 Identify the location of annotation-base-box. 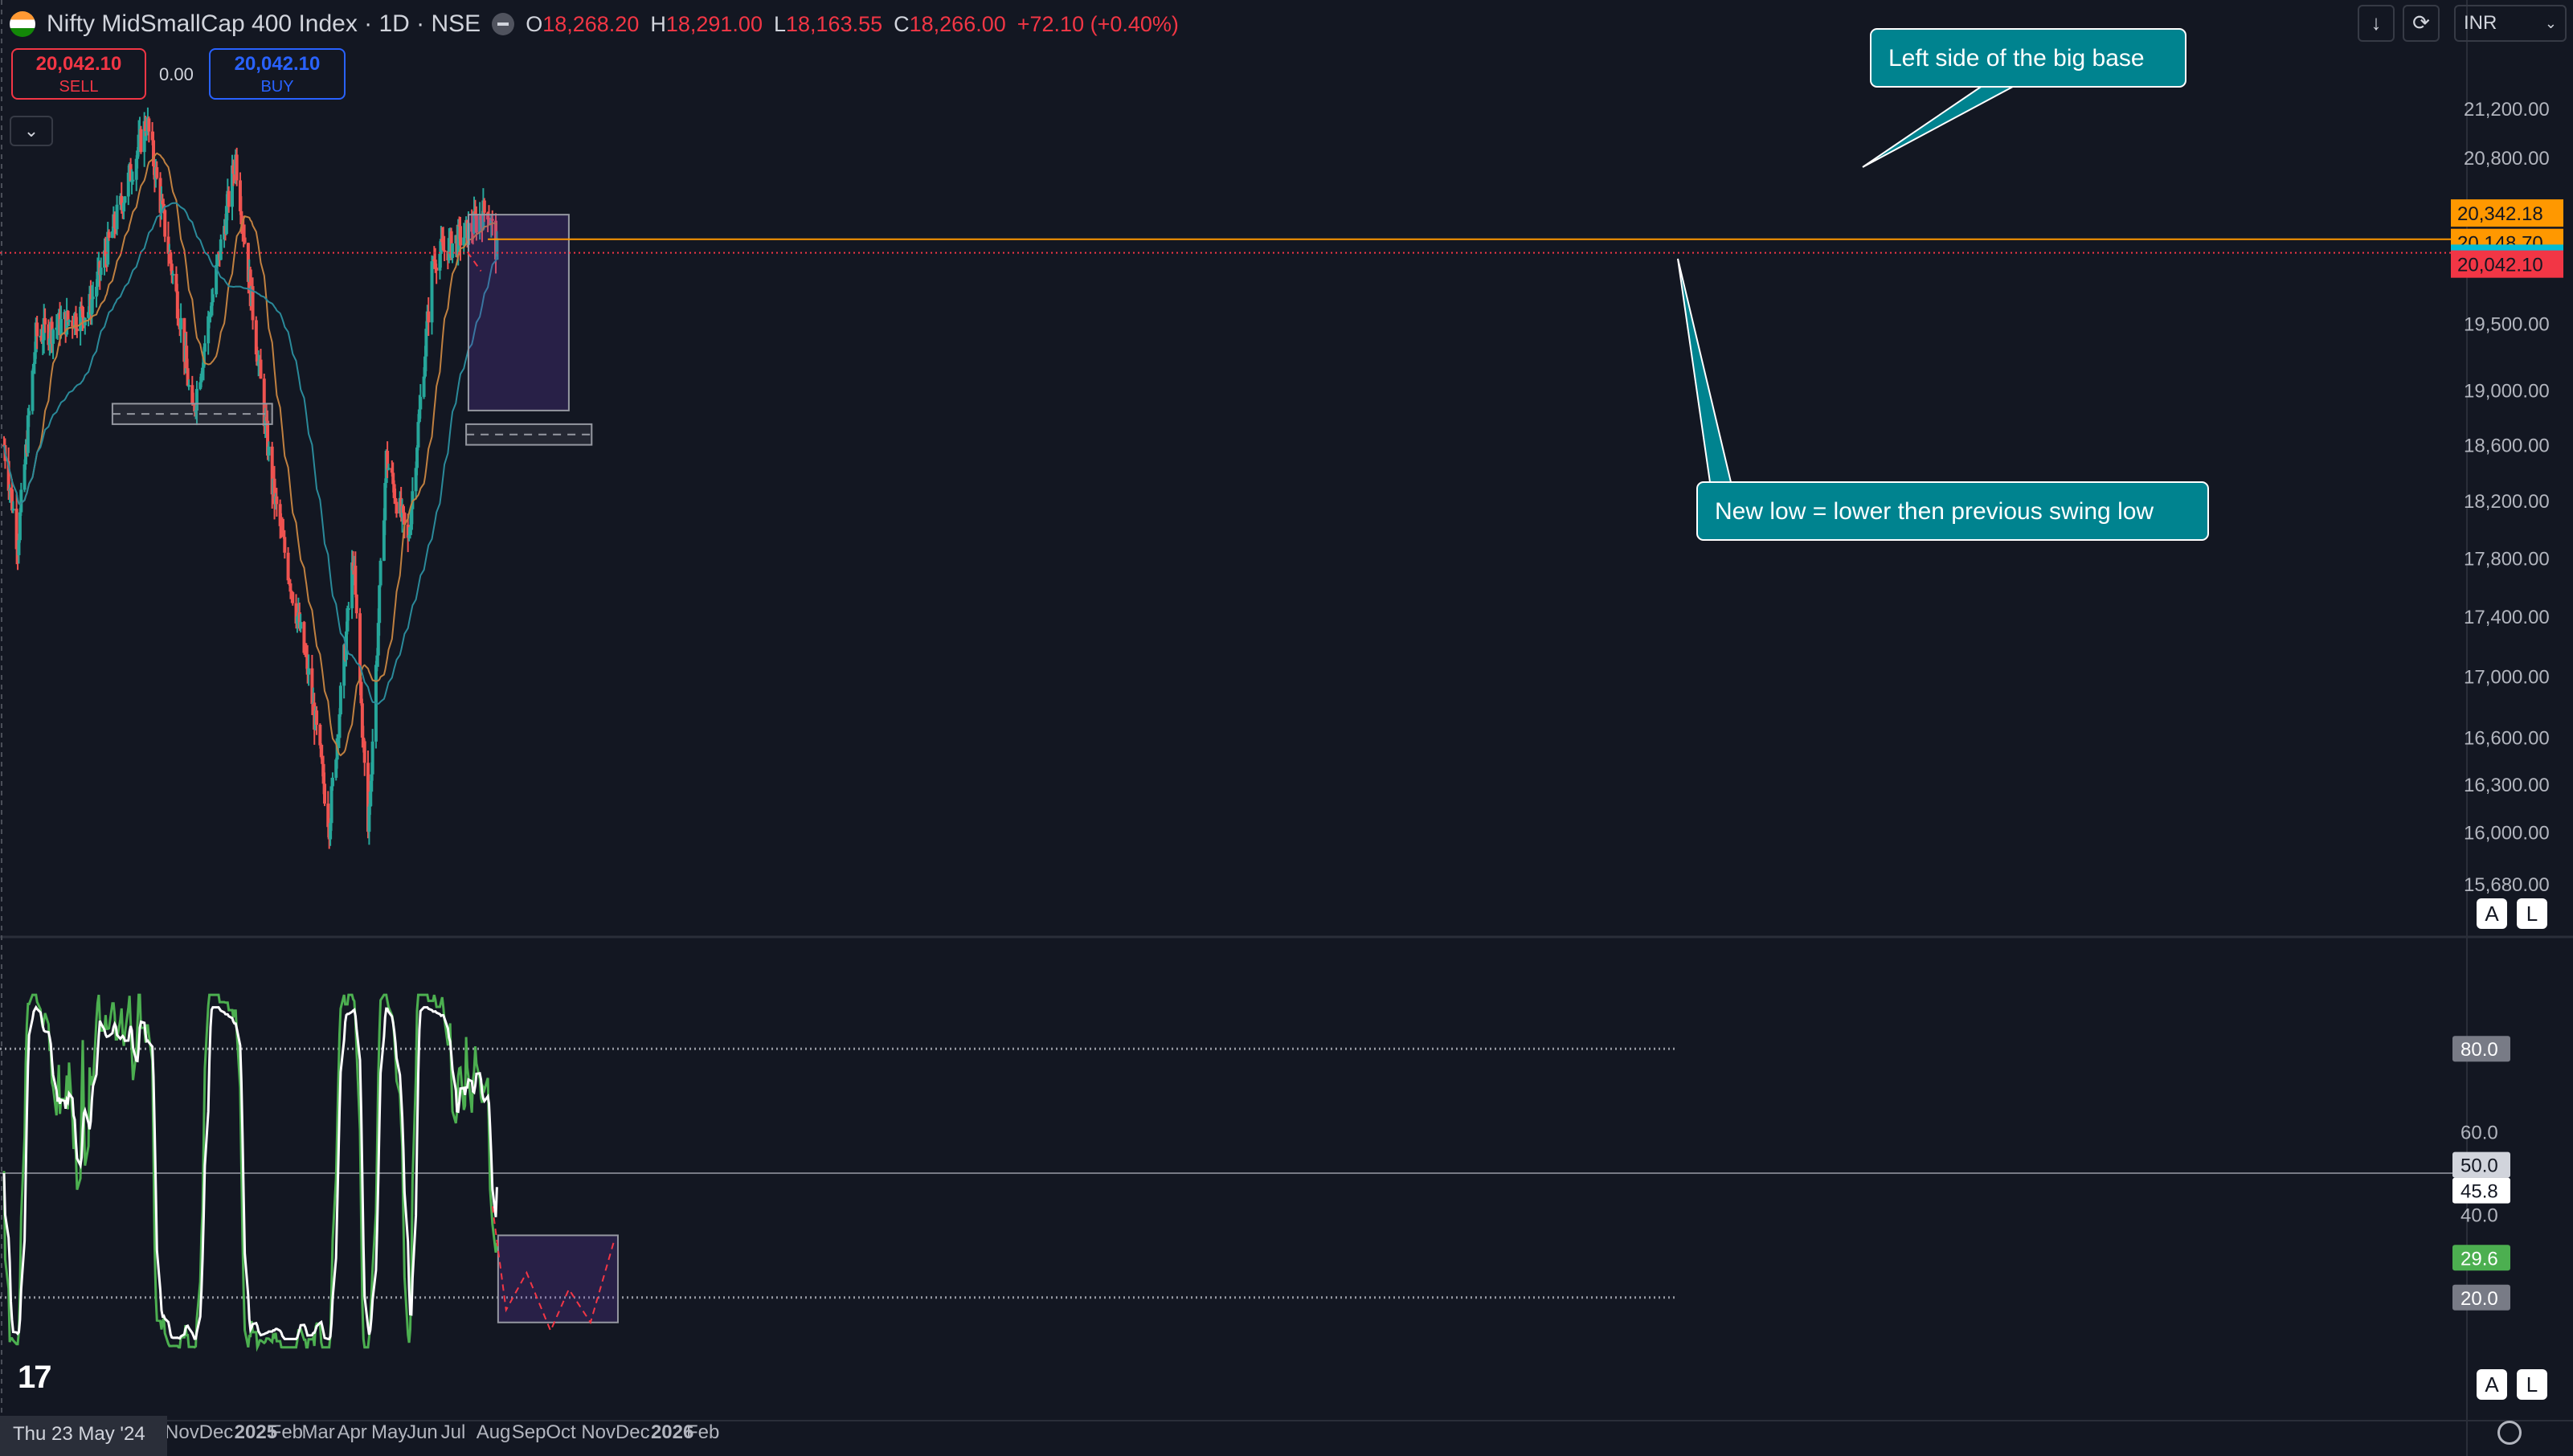
(2028, 58).